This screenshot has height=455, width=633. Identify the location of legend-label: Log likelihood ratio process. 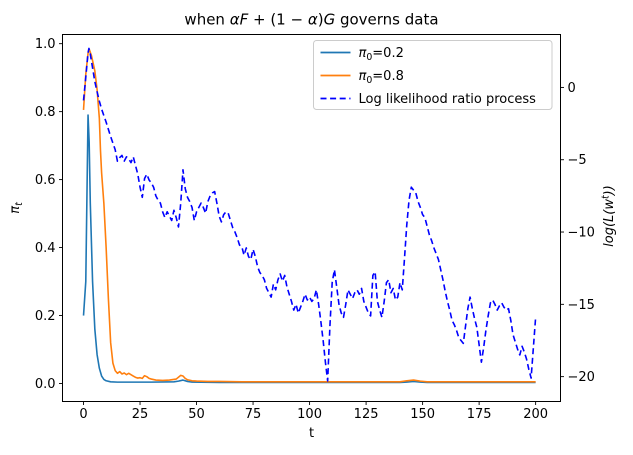
(448, 99).